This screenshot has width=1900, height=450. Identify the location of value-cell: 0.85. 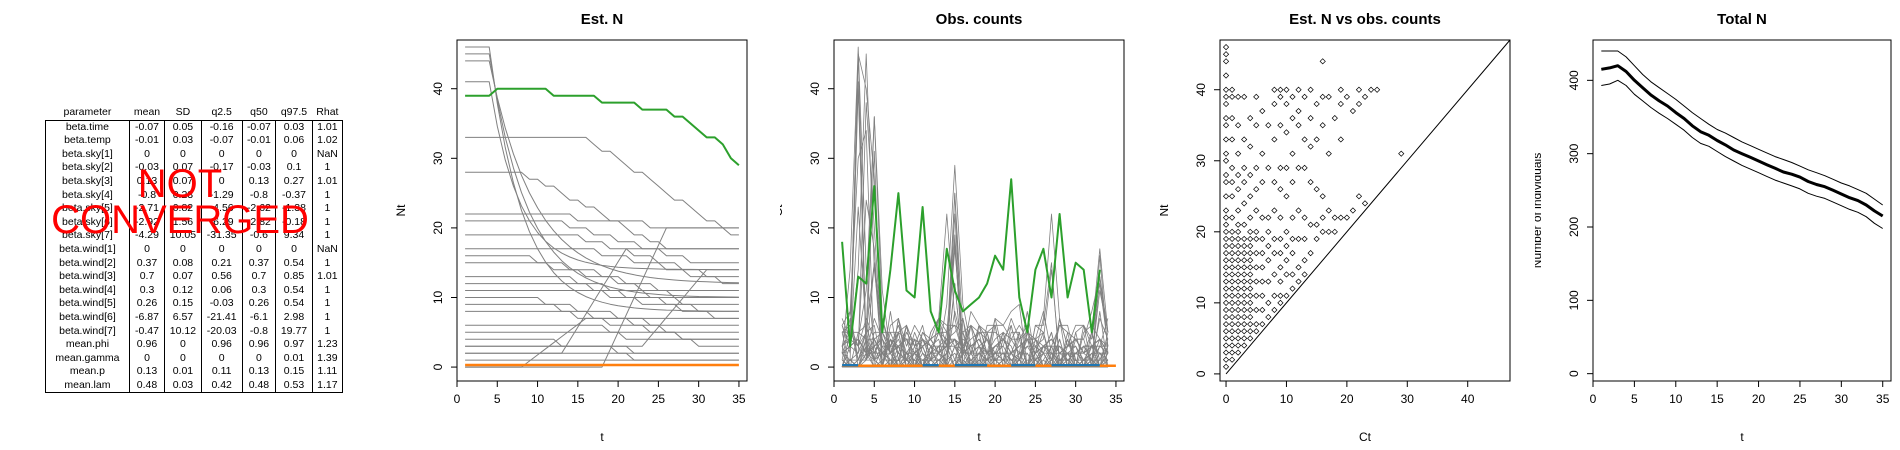
(294, 277).